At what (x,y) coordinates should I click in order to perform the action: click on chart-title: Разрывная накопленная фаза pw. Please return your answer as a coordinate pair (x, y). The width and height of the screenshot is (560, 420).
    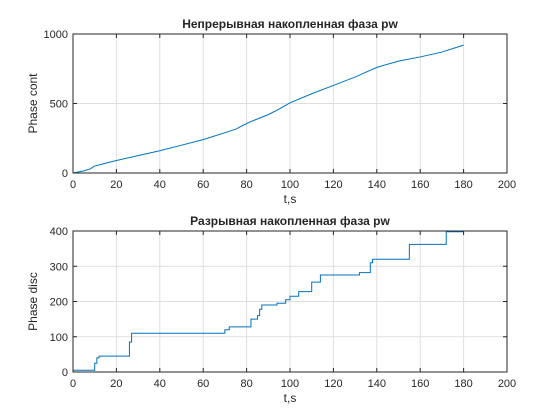
    Looking at the image, I should click on (290, 221).